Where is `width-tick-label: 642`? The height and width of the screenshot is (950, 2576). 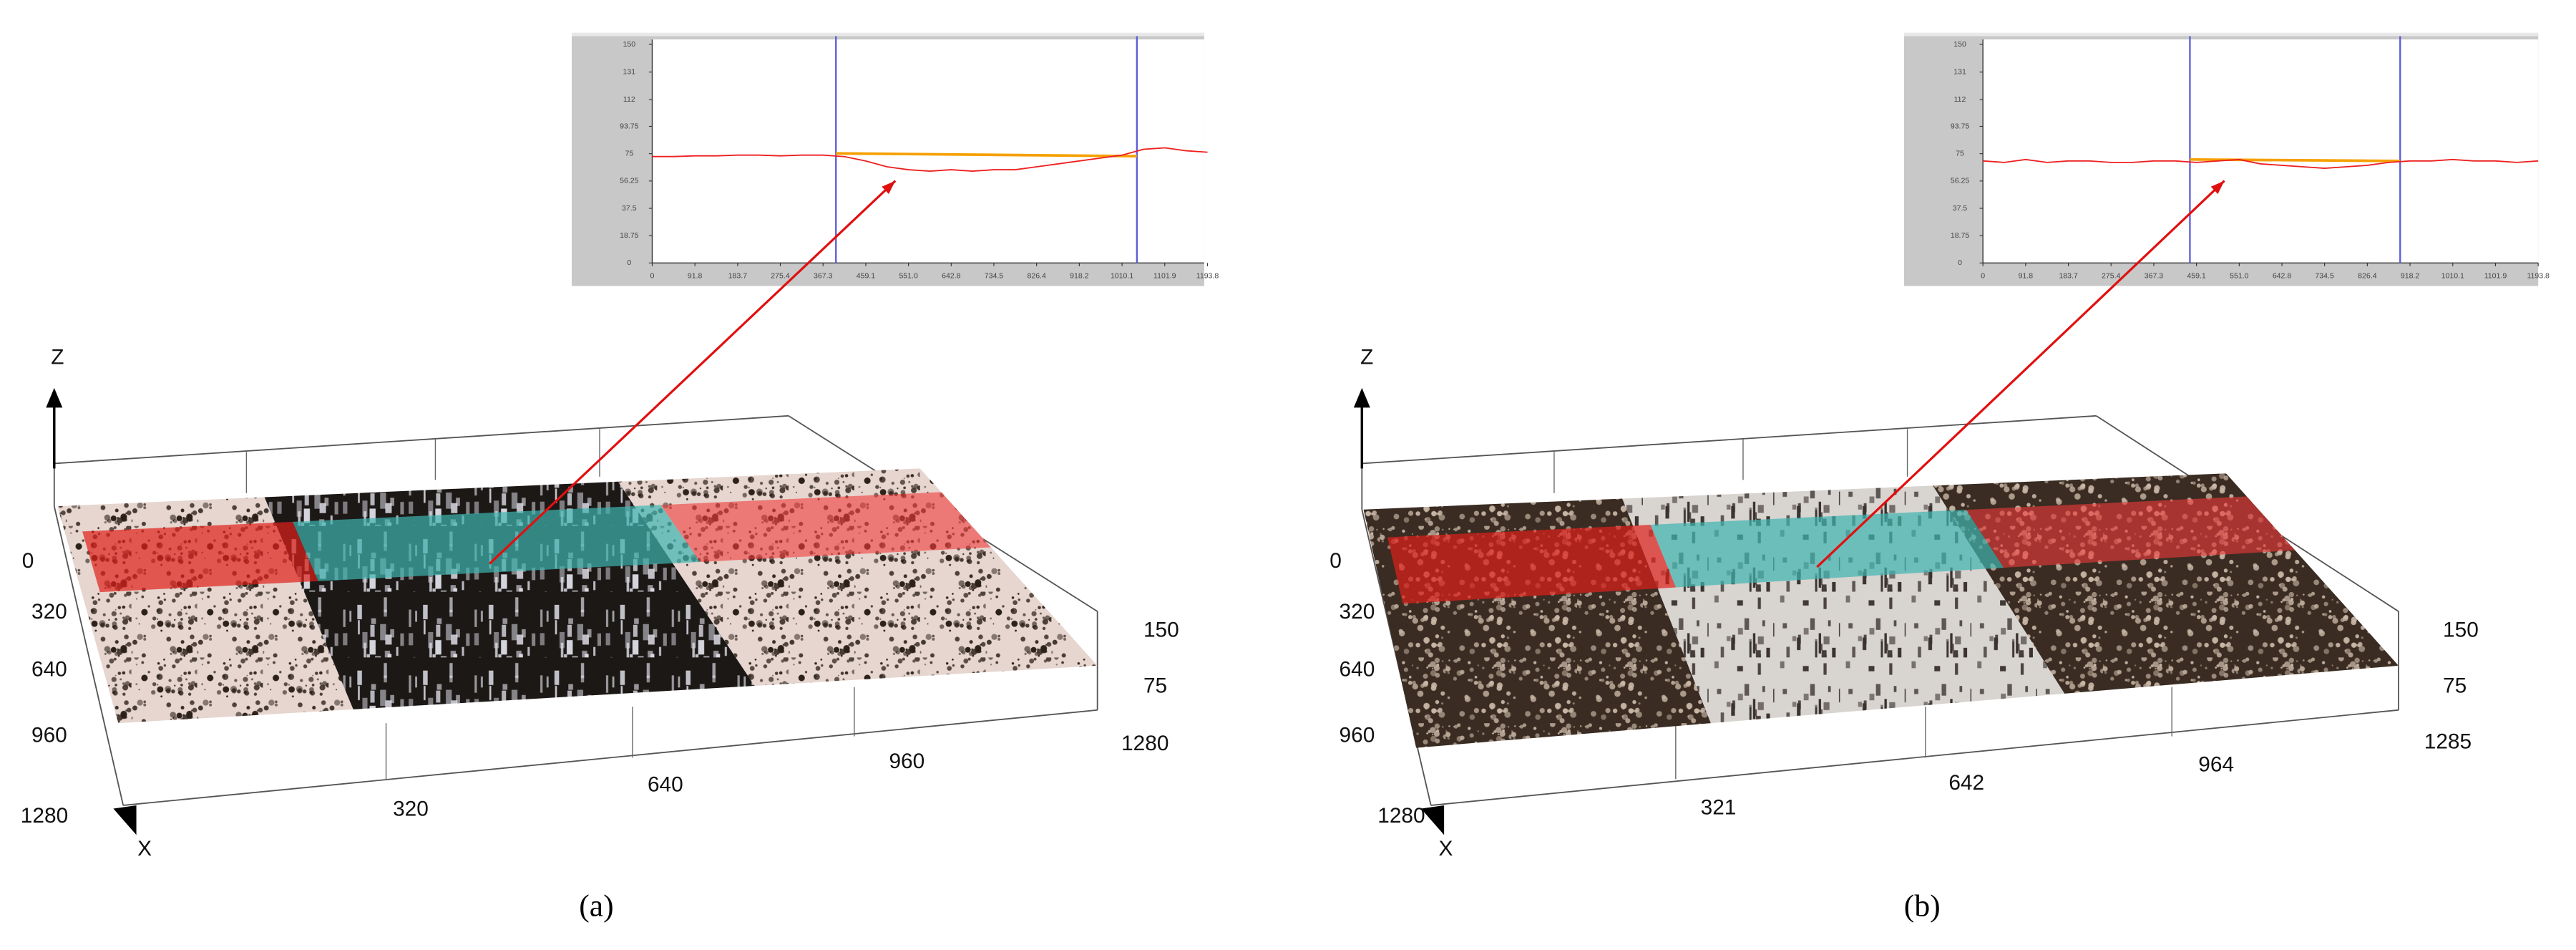 width-tick-label: 642 is located at coordinates (1966, 783).